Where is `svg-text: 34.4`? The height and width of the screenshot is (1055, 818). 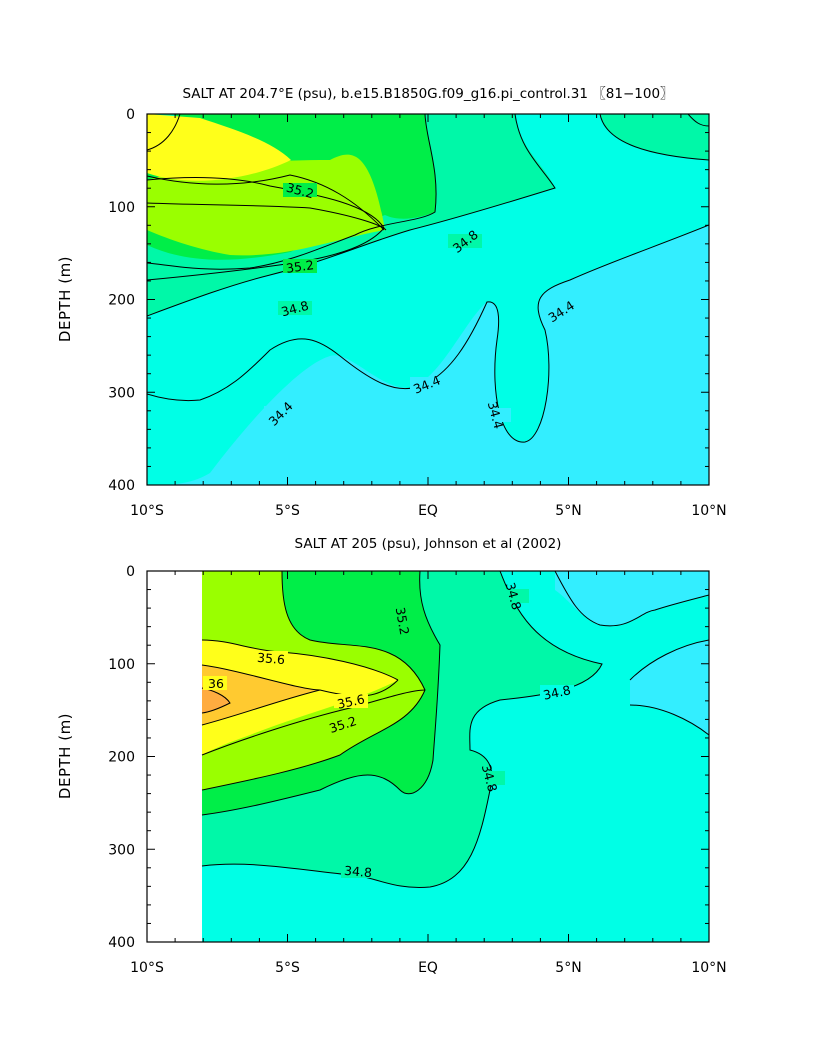 svg-text: 34.4 is located at coordinates (496, 415).